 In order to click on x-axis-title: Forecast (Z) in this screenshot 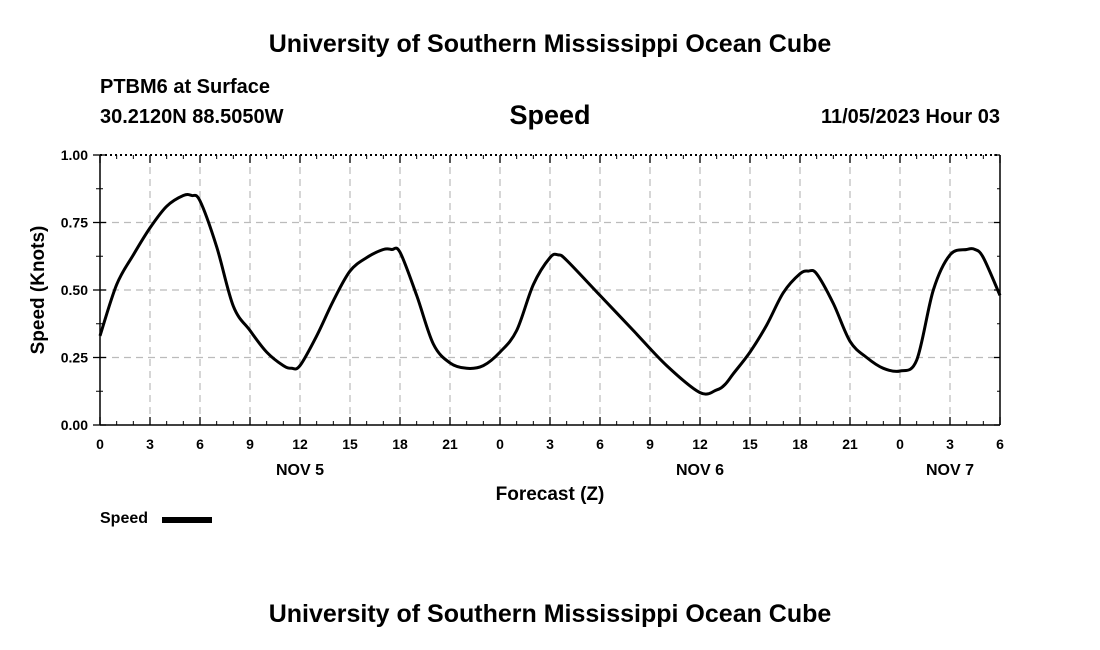, I will do `click(550, 494)`.